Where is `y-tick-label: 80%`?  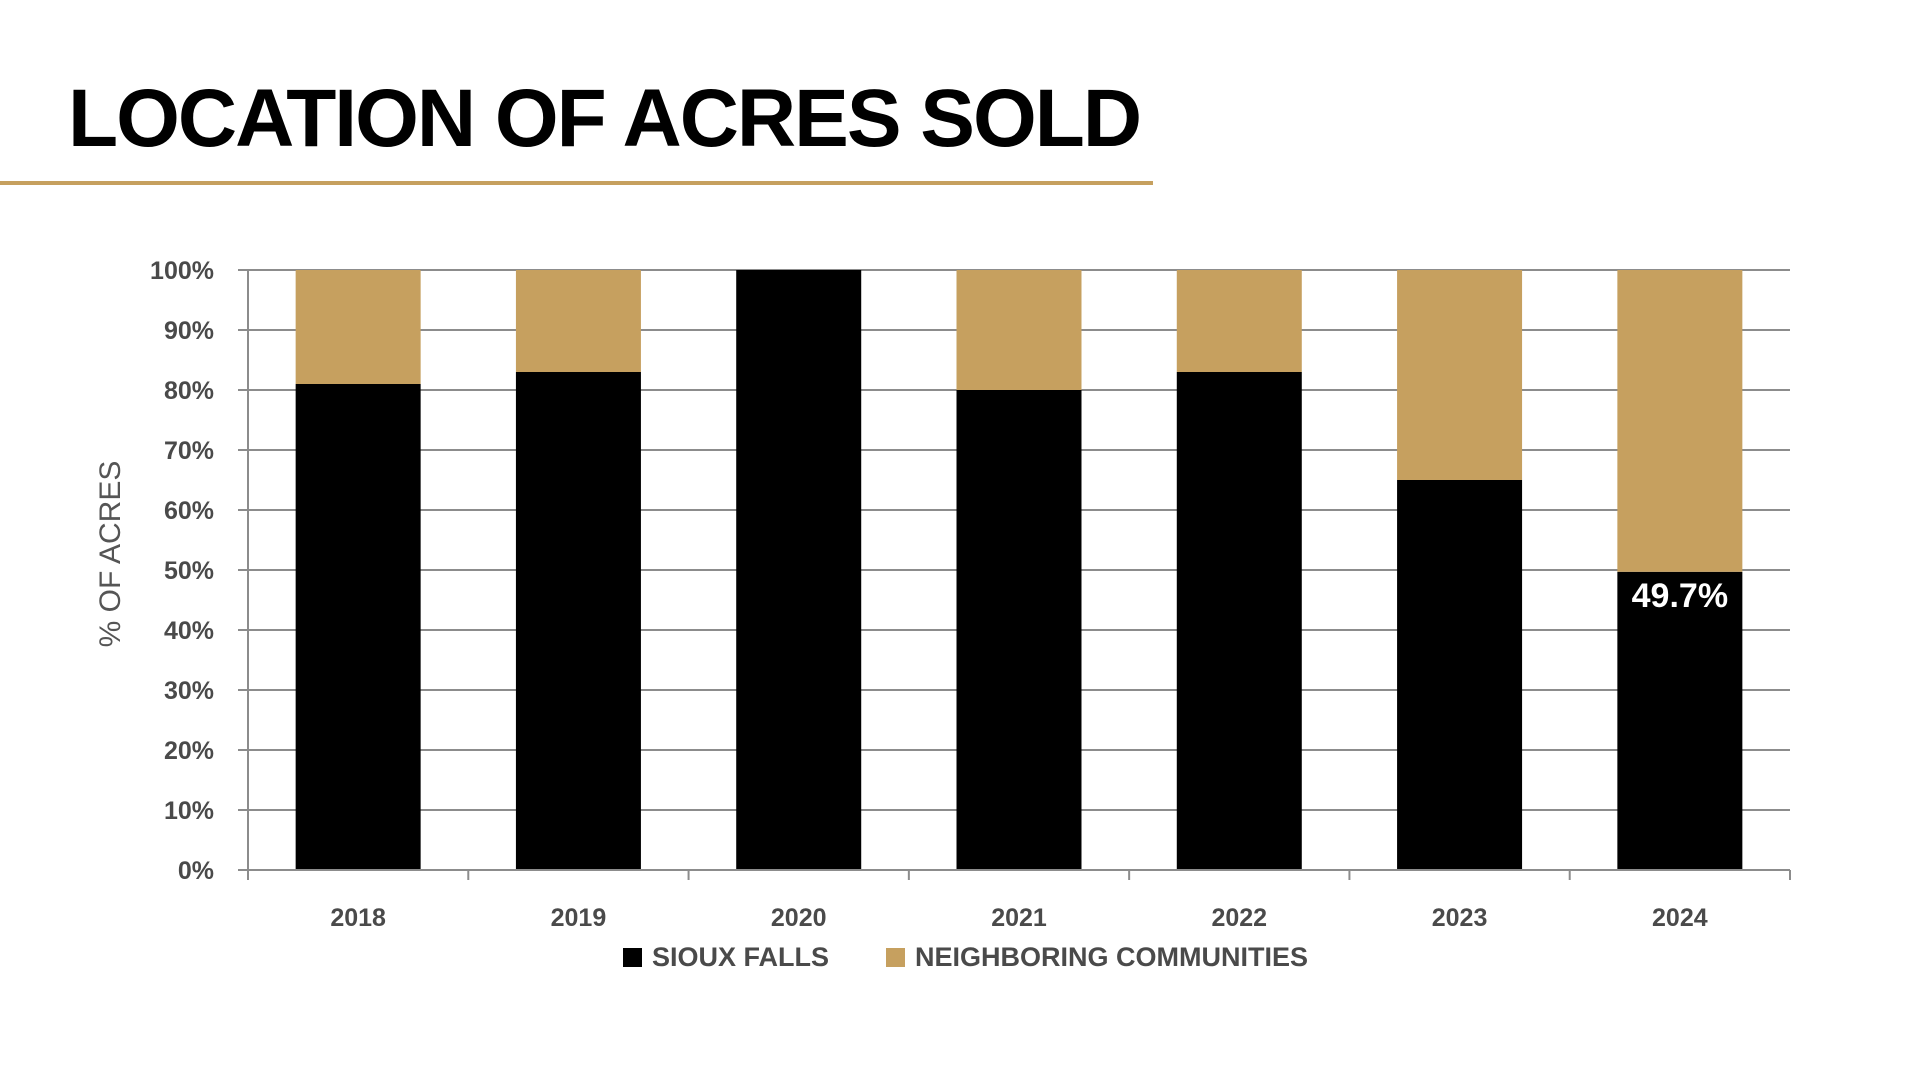
y-tick-label: 80% is located at coordinates (189, 391).